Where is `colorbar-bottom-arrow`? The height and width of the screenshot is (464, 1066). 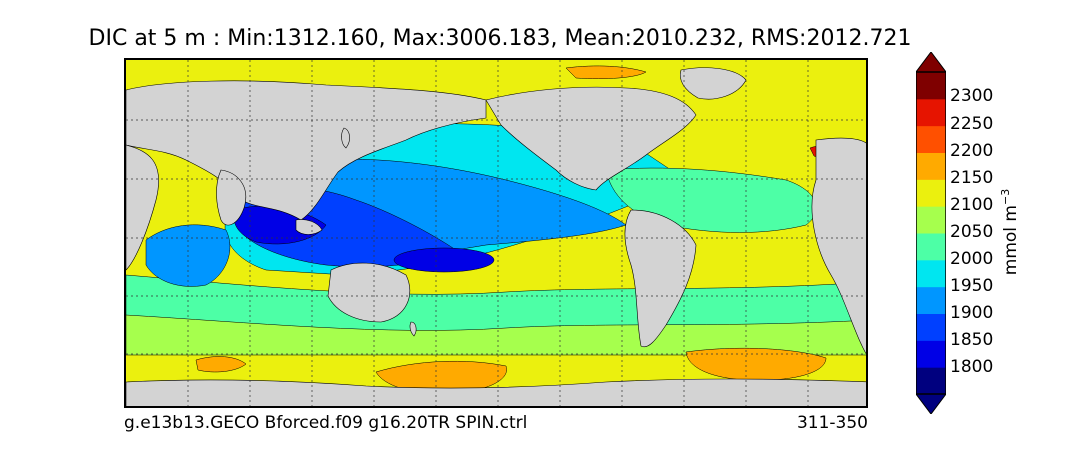 colorbar-bottom-arrow is located at coordinates (931, 403).